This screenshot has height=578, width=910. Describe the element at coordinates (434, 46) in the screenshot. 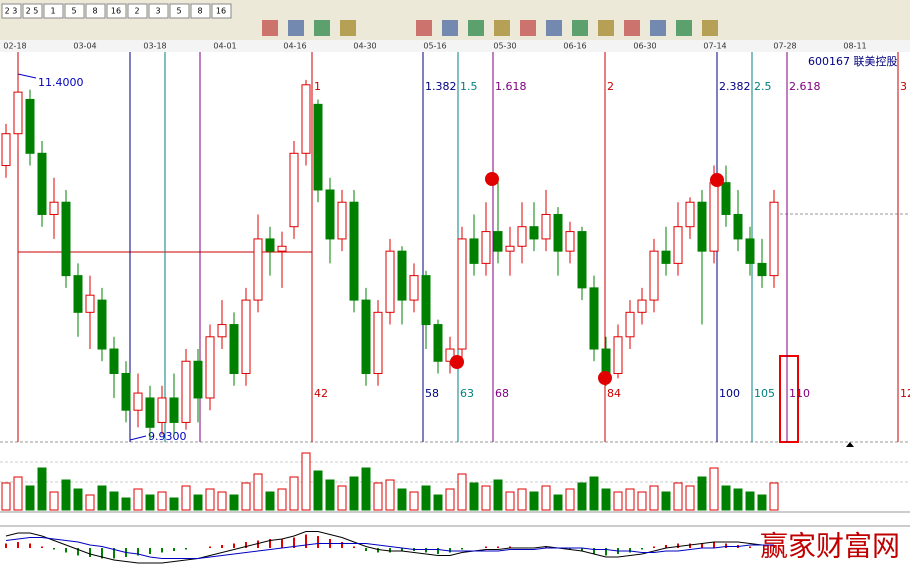

I see `date-label: 05-16` at that location.